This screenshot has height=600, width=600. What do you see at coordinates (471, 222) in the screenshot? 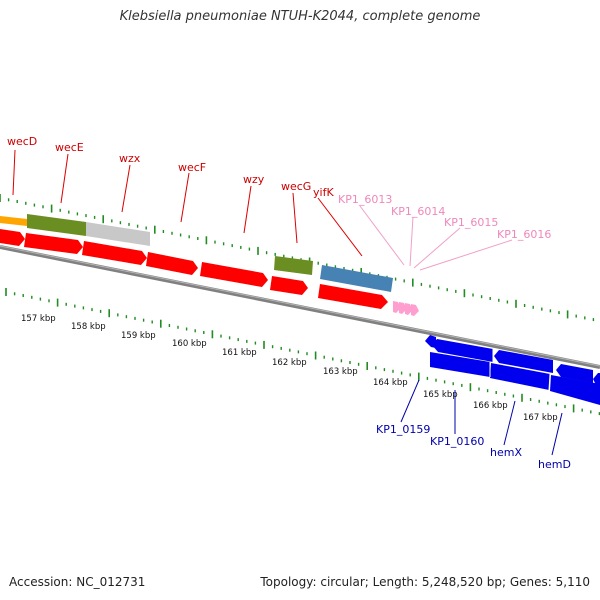
I see `gene-label-KP1-6015: KP1_6015` at bounding box center [471, 222].